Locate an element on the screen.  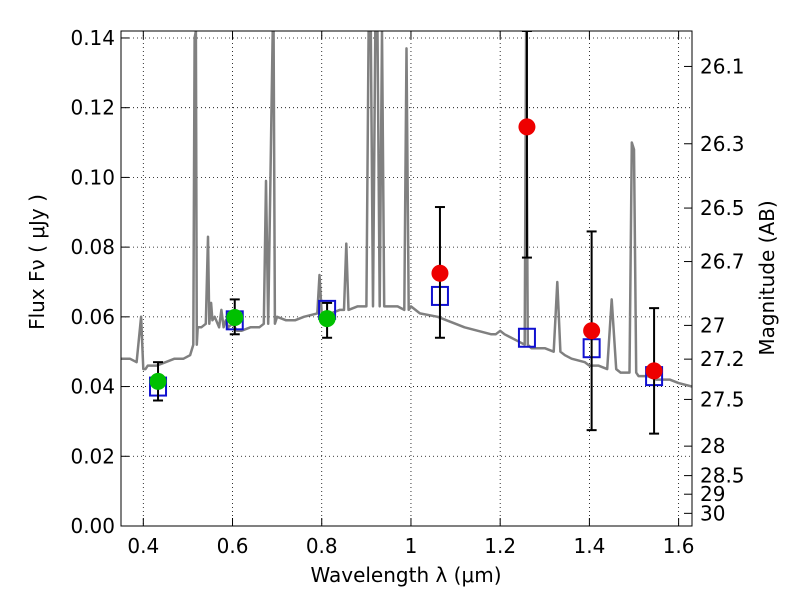
y-tick-label: 0.08 is located at coordinates (92, 247).